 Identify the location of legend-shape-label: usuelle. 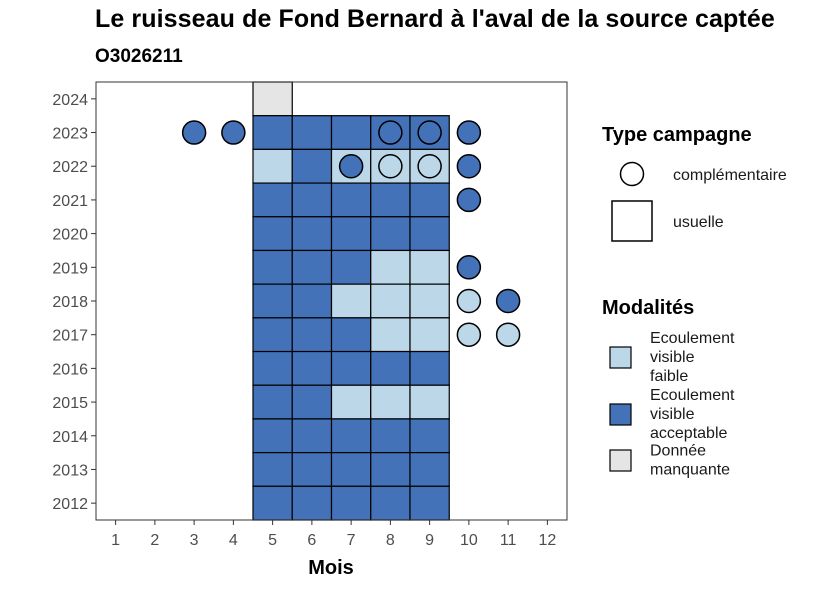
(698, 222).